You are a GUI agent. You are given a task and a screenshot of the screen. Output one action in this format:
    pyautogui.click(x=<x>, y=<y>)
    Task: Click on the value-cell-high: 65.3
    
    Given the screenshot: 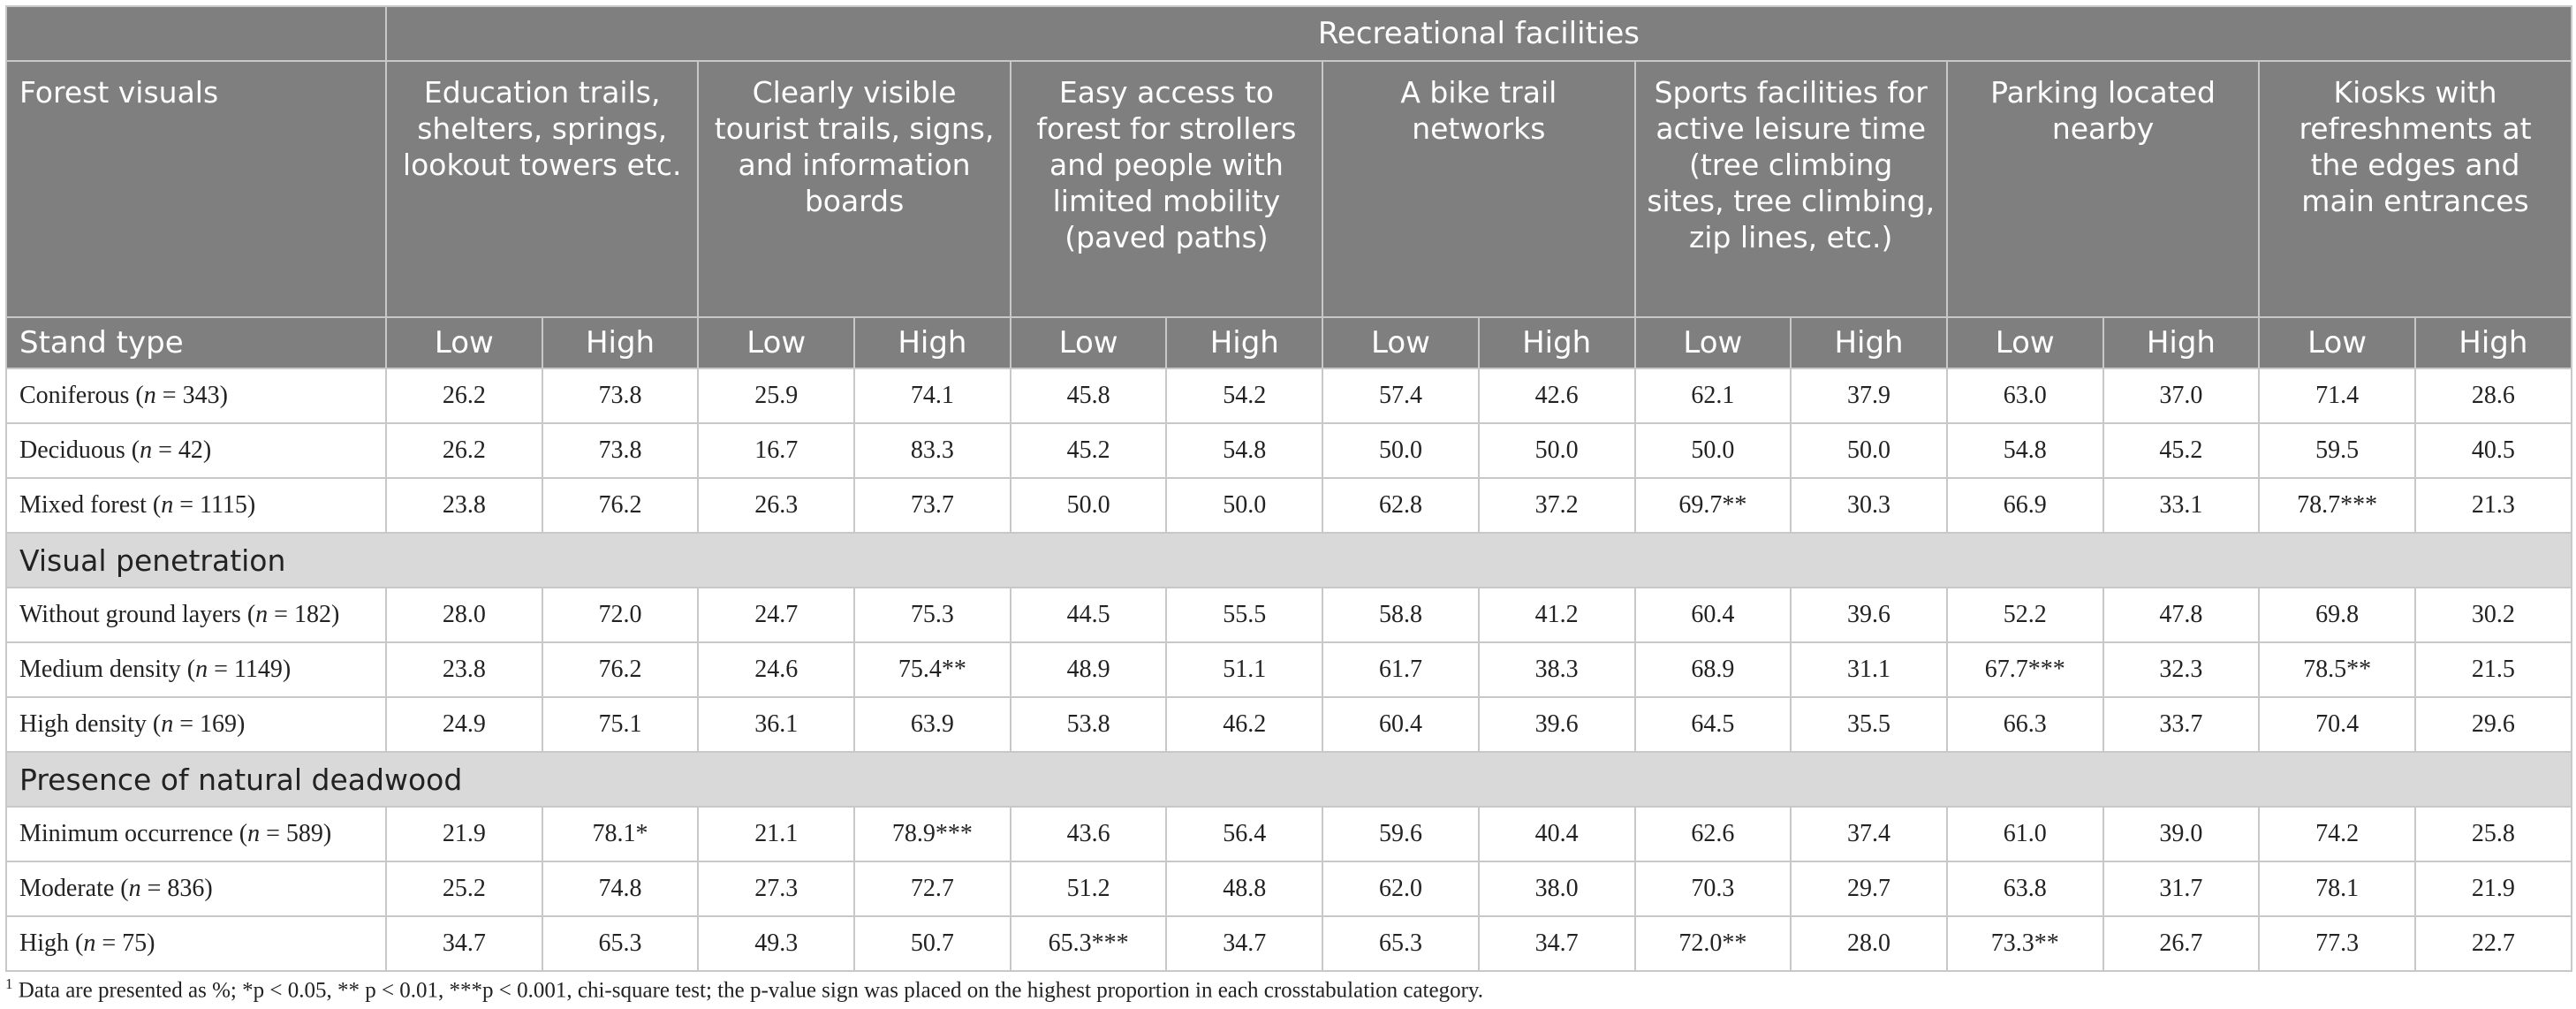 What is the action you would take?
    pyautogui.click(x=620, y=943)
    